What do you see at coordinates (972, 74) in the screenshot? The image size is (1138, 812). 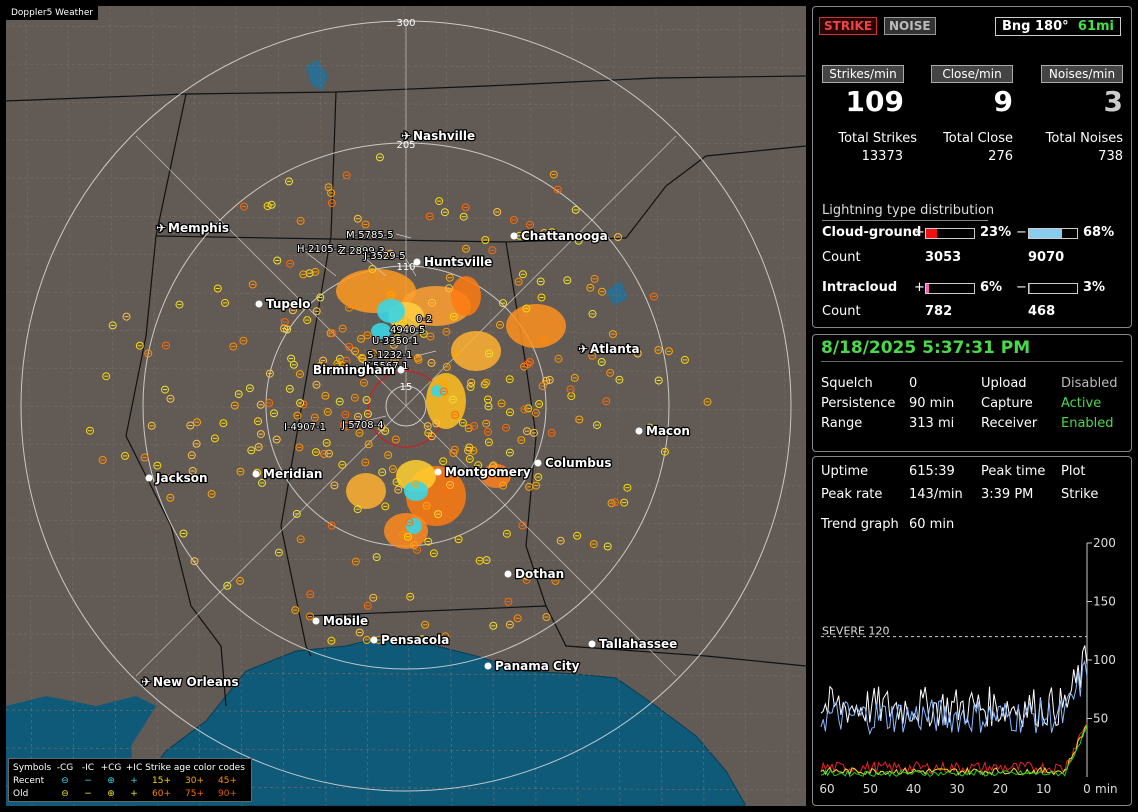 I see `close-per-min-button: Close/min` at bounding box center [972, 74].